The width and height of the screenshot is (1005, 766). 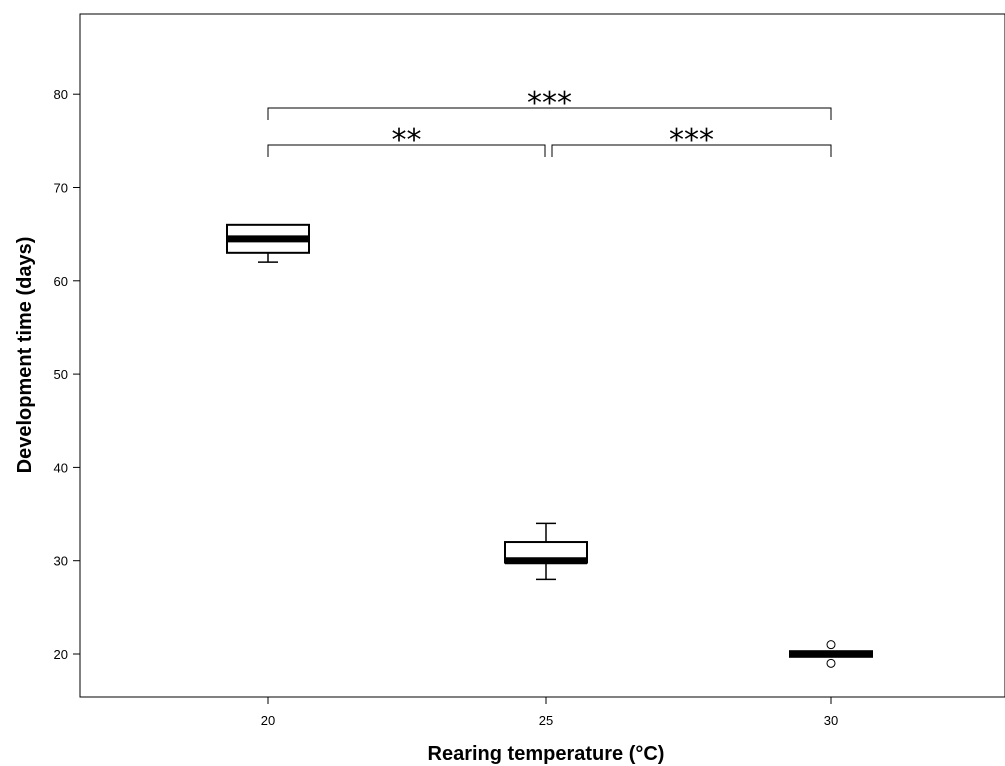 I want to click on y-axis: 20 30 40 50 60 70 80, so click(x=67, y=374).